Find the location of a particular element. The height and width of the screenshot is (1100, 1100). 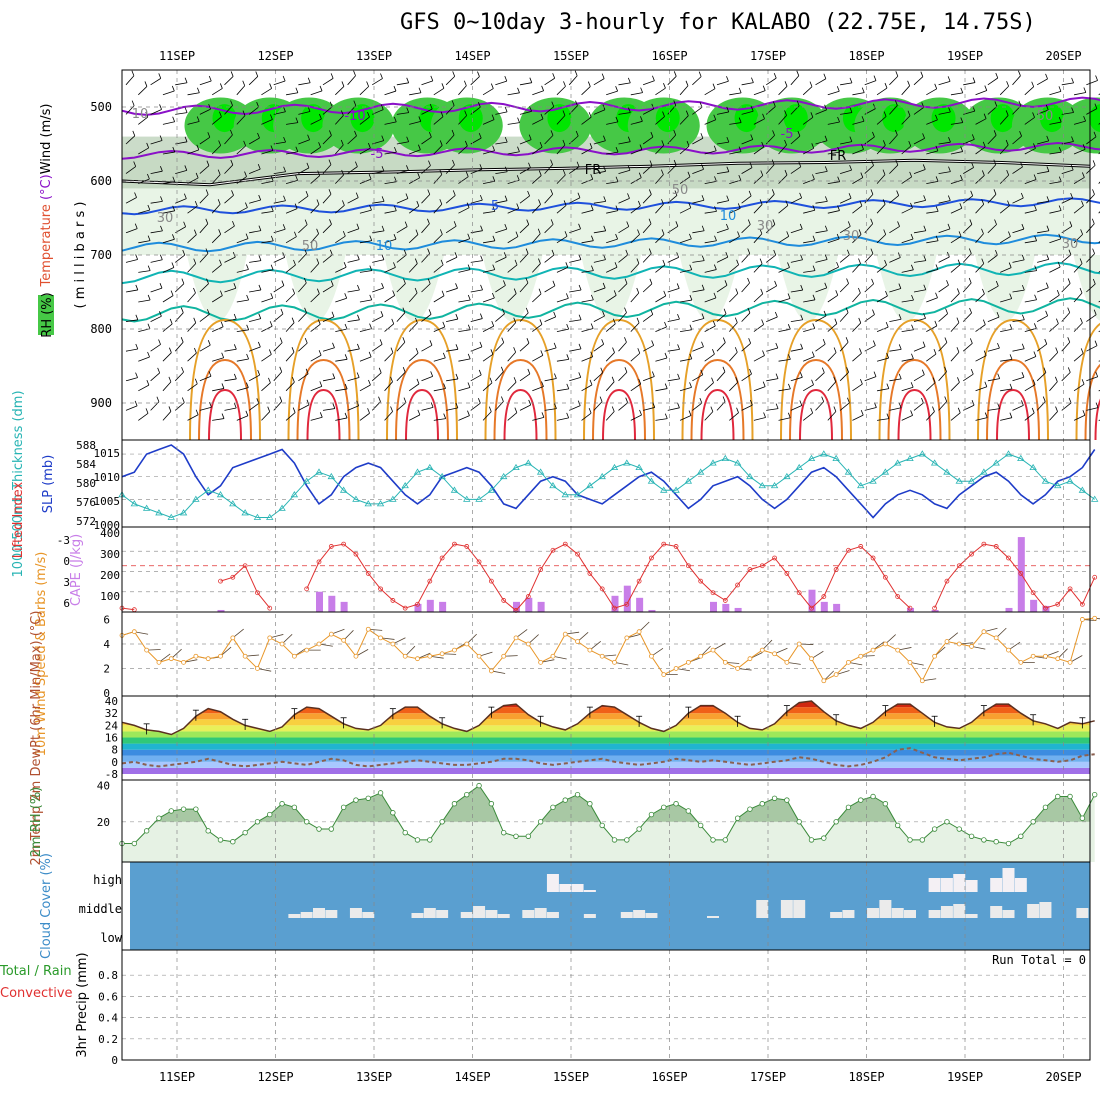

wind-speed-marker is located at coordinates (688, 662).